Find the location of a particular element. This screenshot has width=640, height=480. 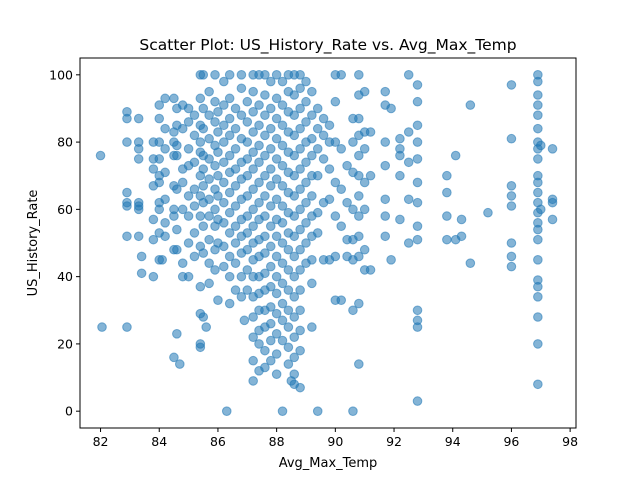

y-tick-label: 80 is located at coordinates (65, 142).